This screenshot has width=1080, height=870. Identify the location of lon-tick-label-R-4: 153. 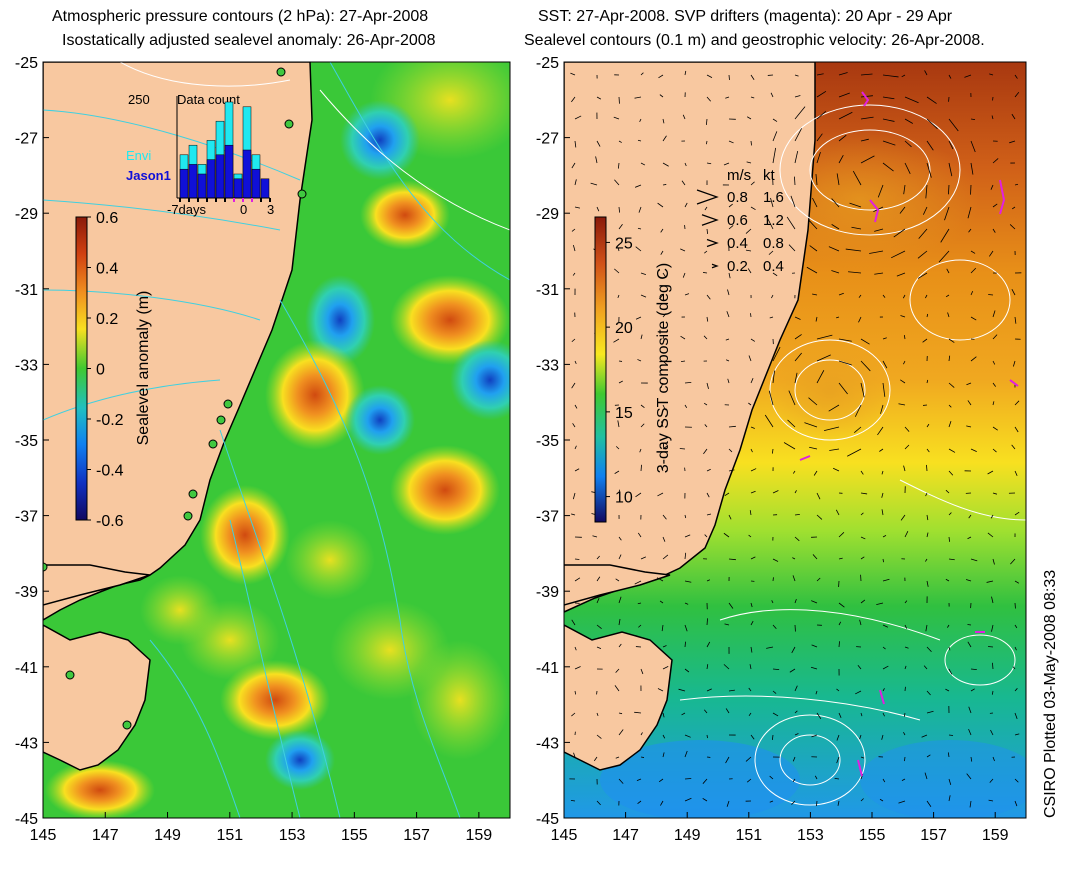
(810, 835).